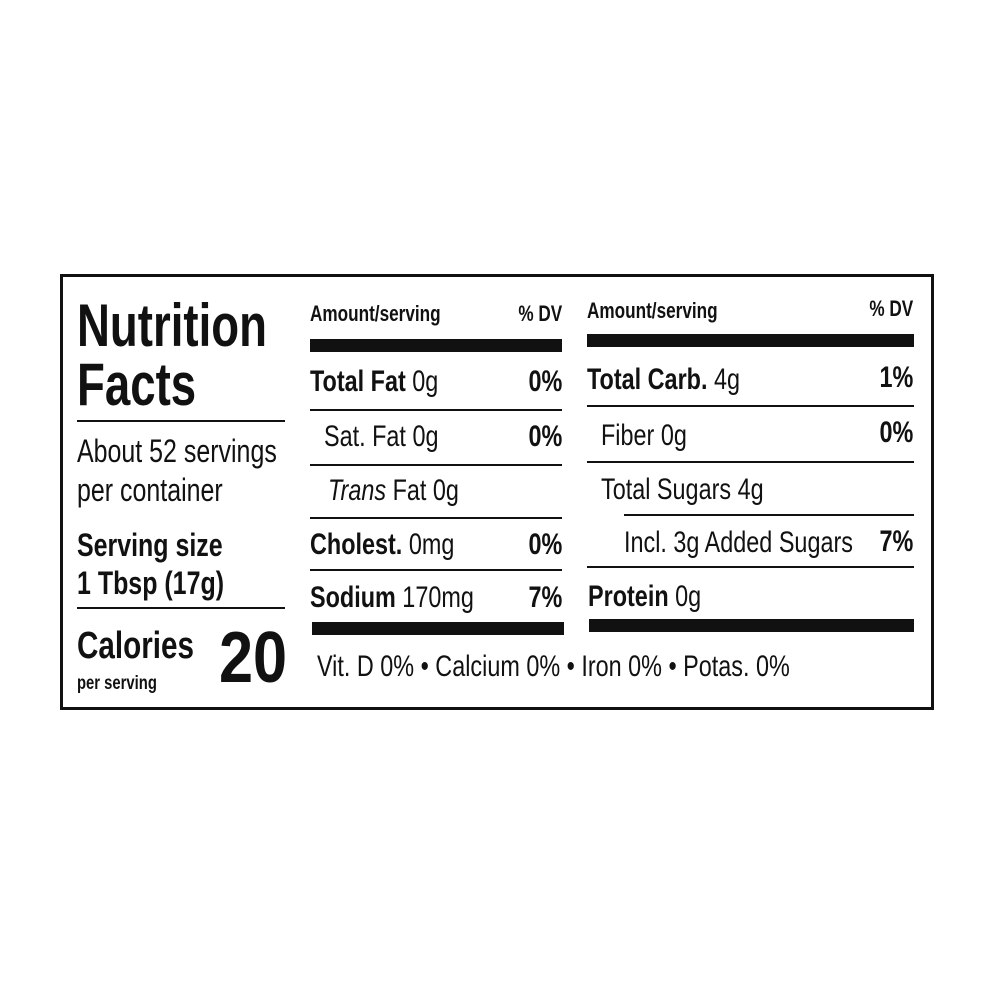 Image resolution: width=1000 pixels, height=1000 pixels. Describe the element at coordinates (644, 435) in the screenshot. I see `row-fiber: Fiber 0g` at that location.